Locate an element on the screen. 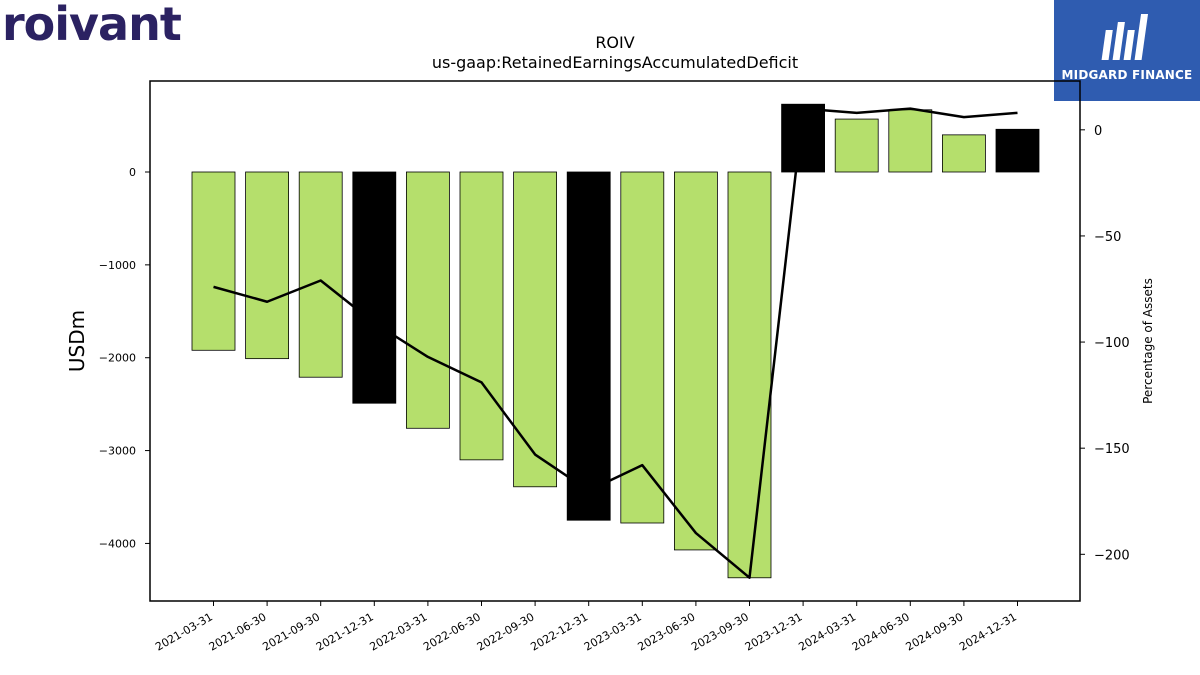 The width and height of the screenshot is (1200, 675). x-tick-label: 2021-06-30 is located at coordinates (238, 631).